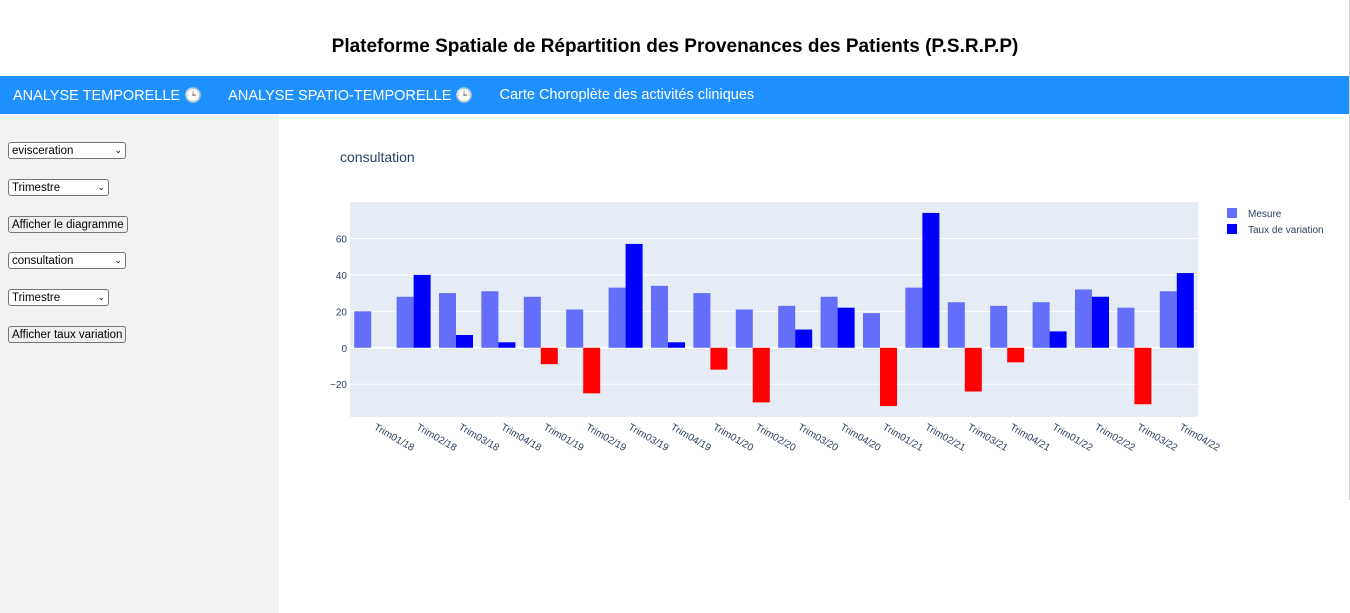 The width and height of the screenshot is (1350, 613). What do you see at coordinates (627, 95) in the screenshot?
I see `nav-carte-choroplete: Carte Choroplète des activités cliniques` at bounding box center [627, 95].